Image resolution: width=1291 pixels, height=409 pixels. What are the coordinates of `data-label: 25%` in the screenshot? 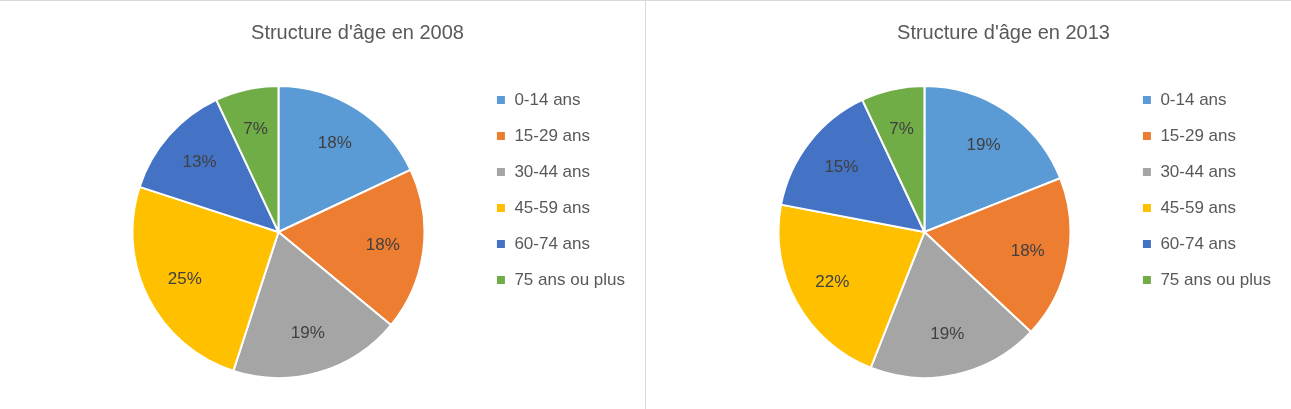 It's located at (184, 279).